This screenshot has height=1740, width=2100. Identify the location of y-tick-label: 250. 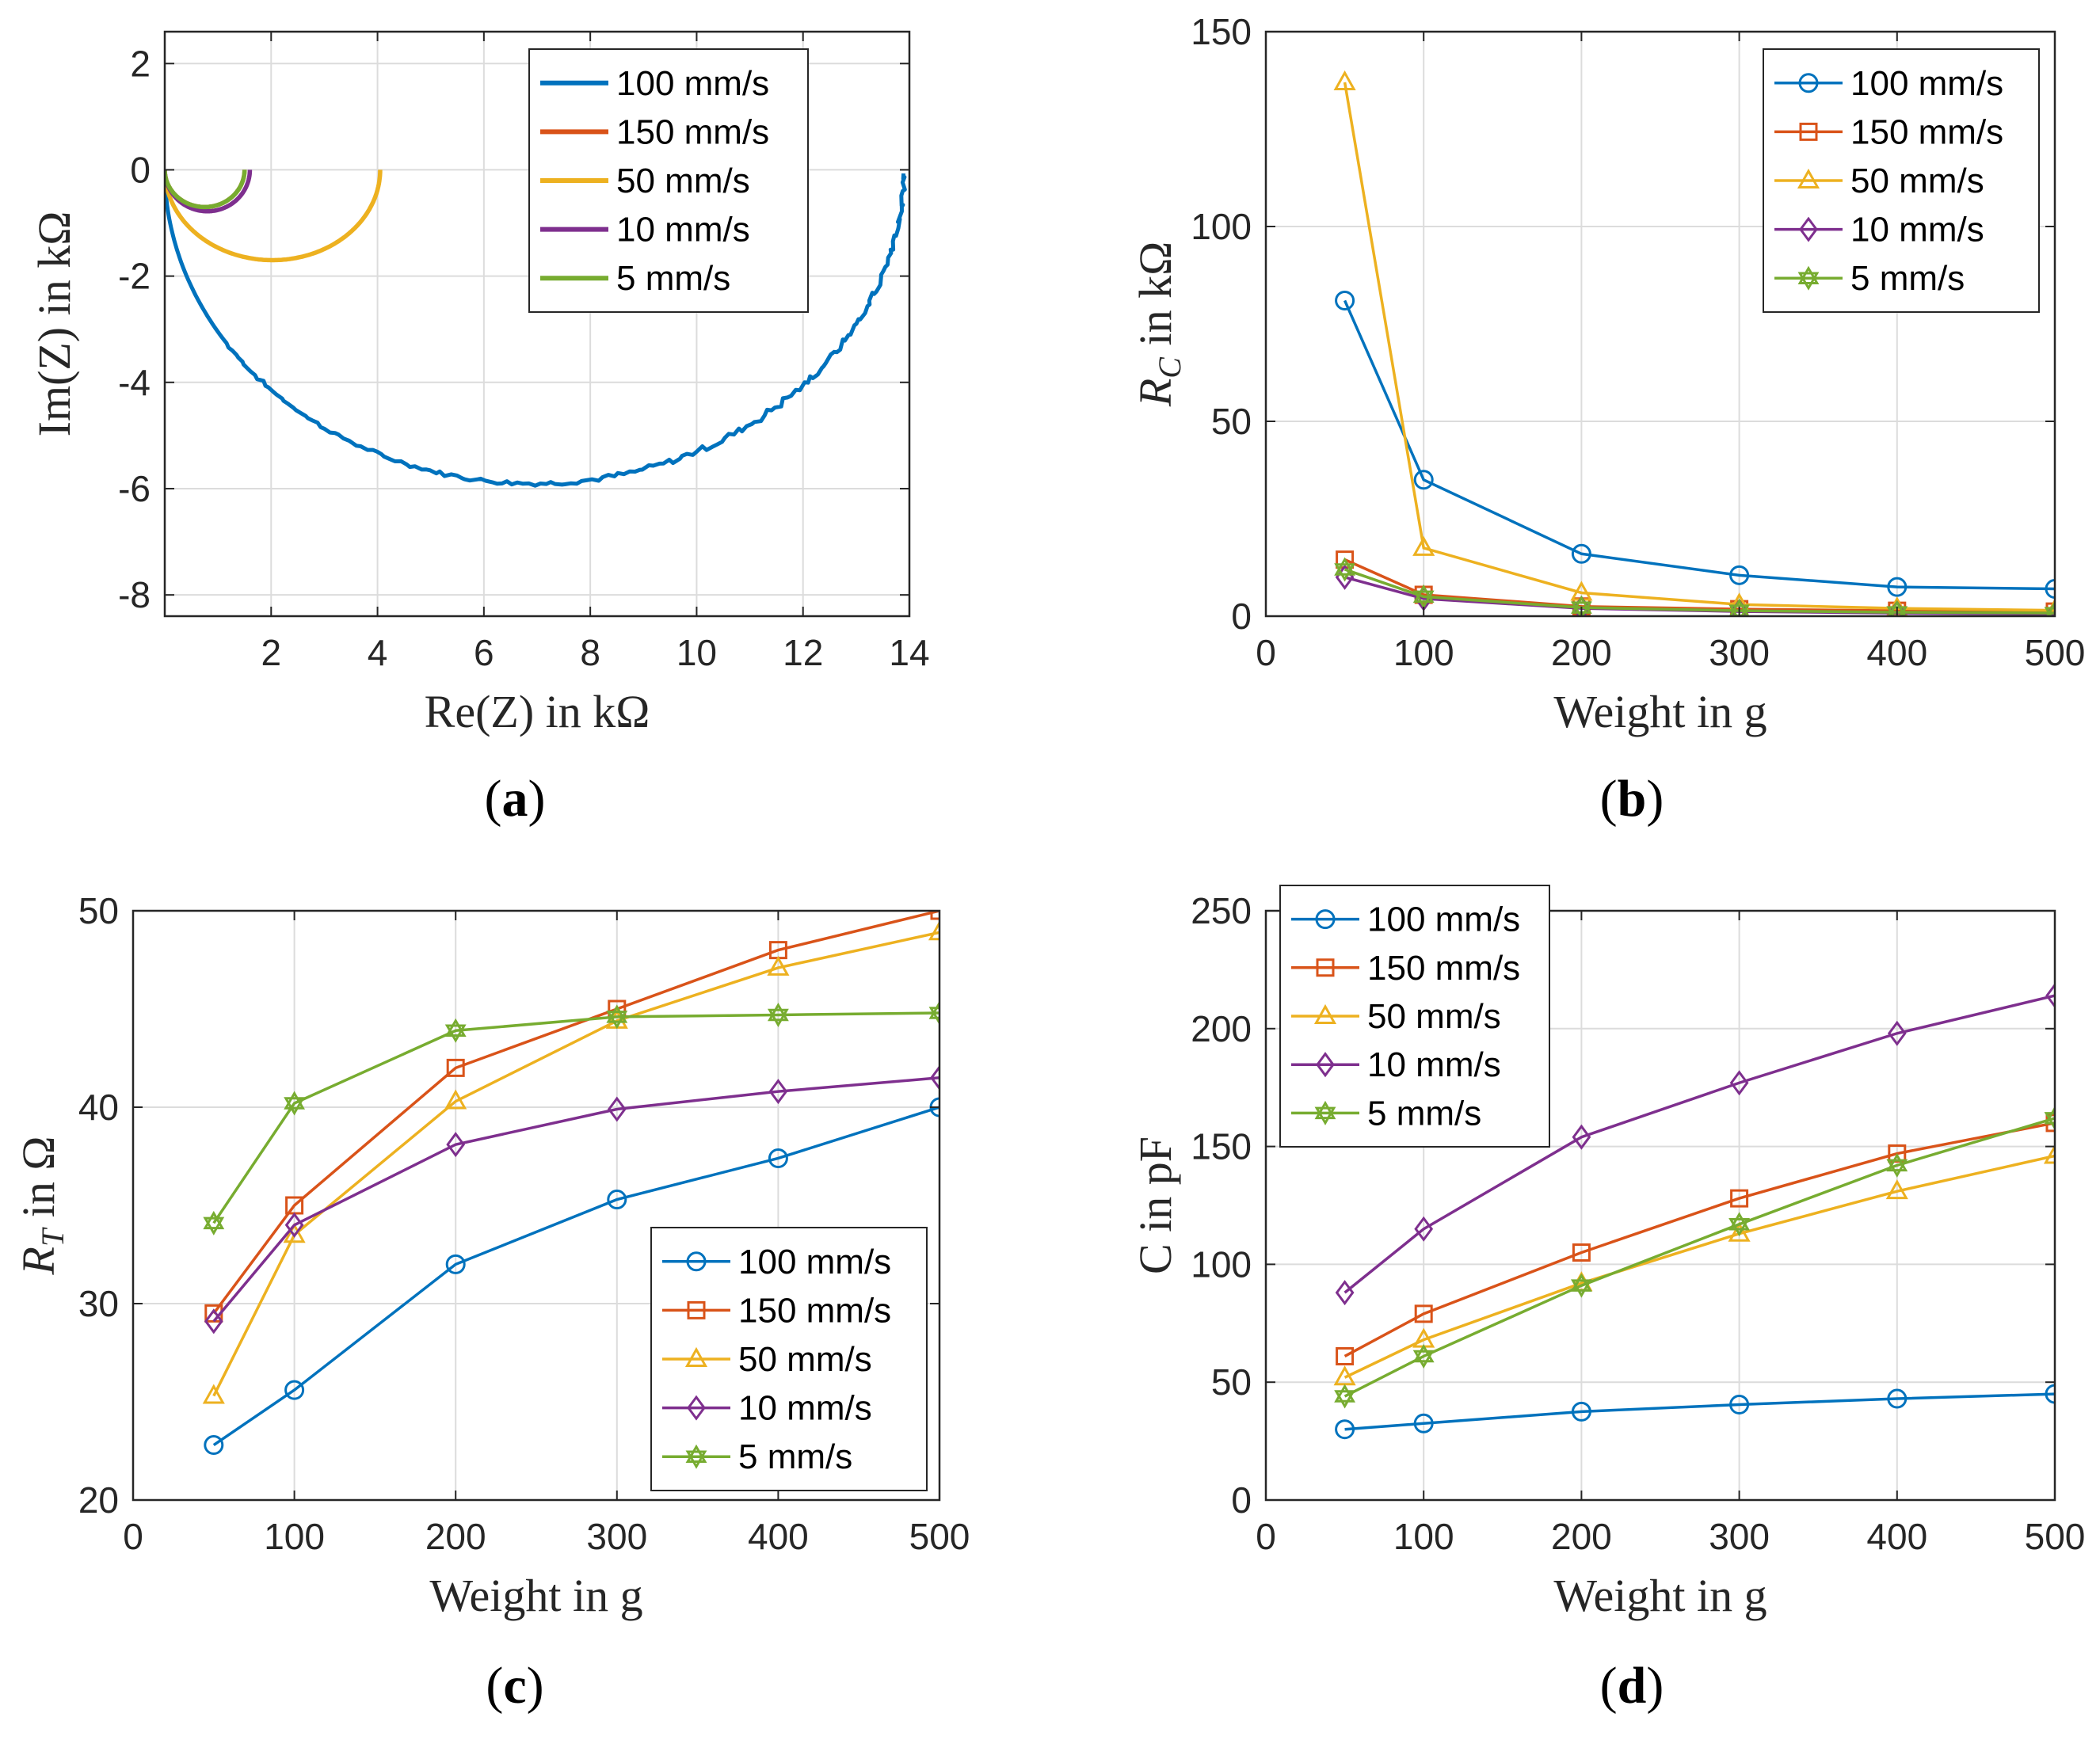
(1221, 910).